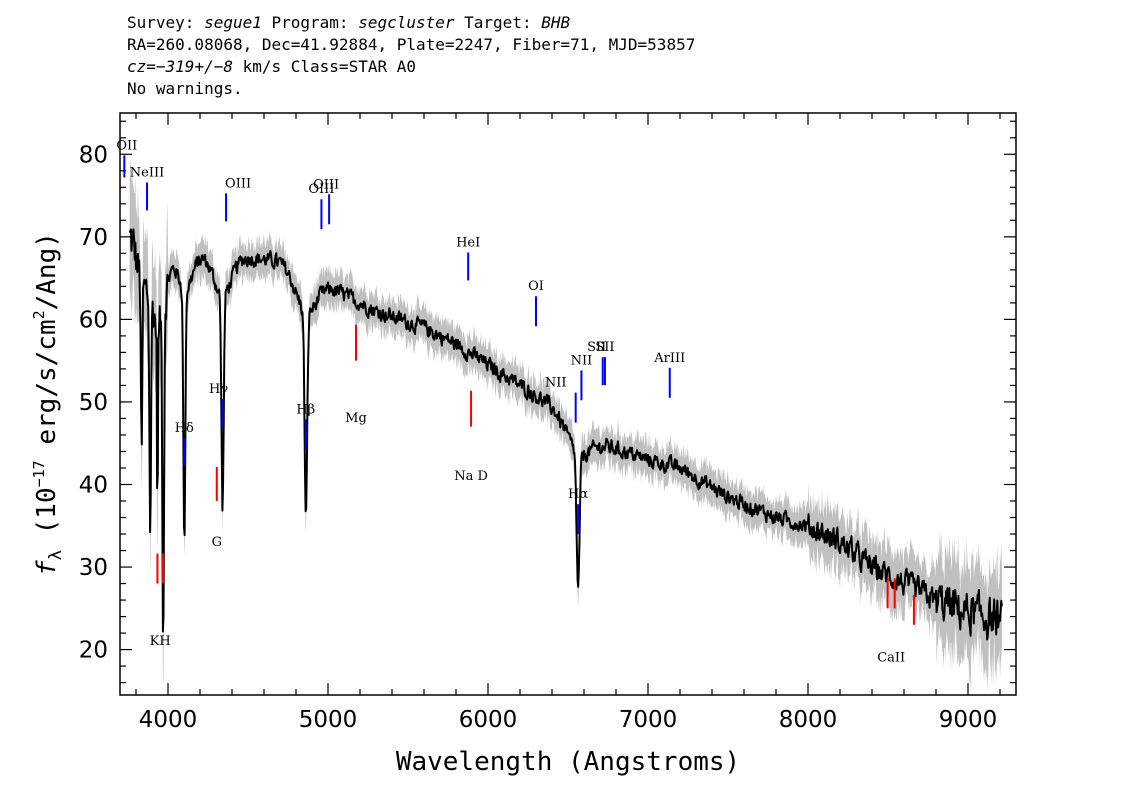 Image resolution: width=1134 pixels, height=810 pixels. Describe the element at coordinates (356, 418) in the screenshot. I see `absorption-line-label: Mg` at that location.